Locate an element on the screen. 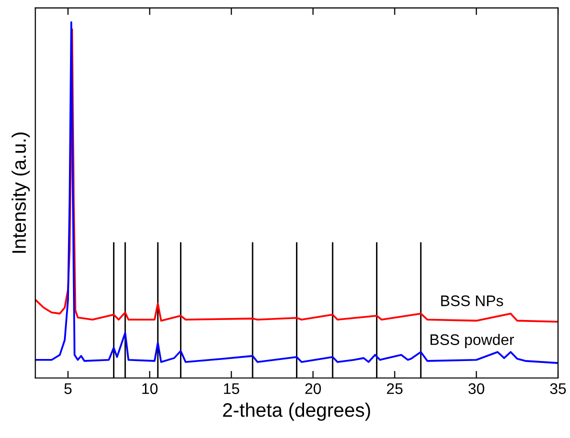 The image size is (570, 438). x-tick-label: 25 is located at coordinates (394, 388).